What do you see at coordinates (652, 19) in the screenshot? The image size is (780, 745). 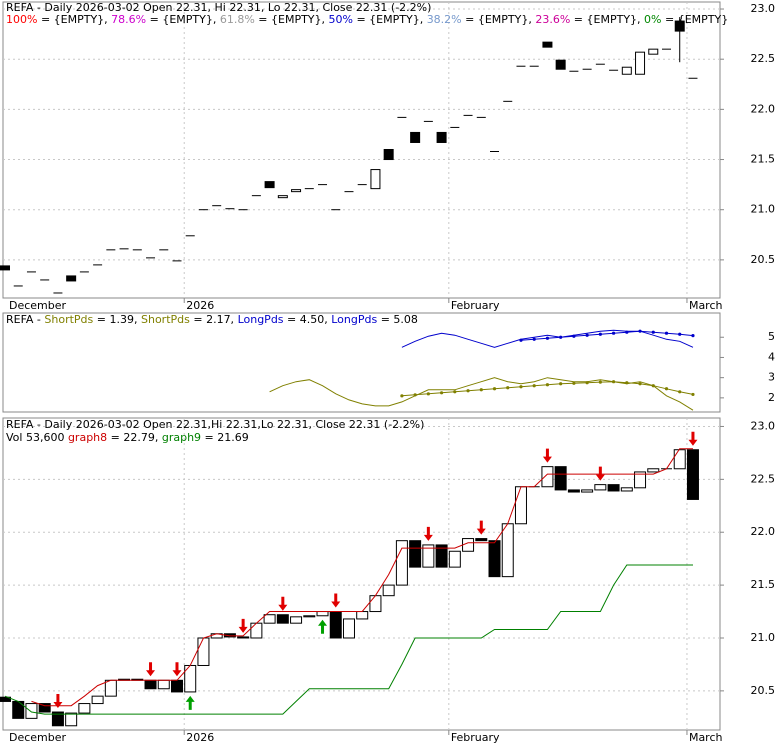 I see `fib-name: 0%` at bounding box center [652, 19].